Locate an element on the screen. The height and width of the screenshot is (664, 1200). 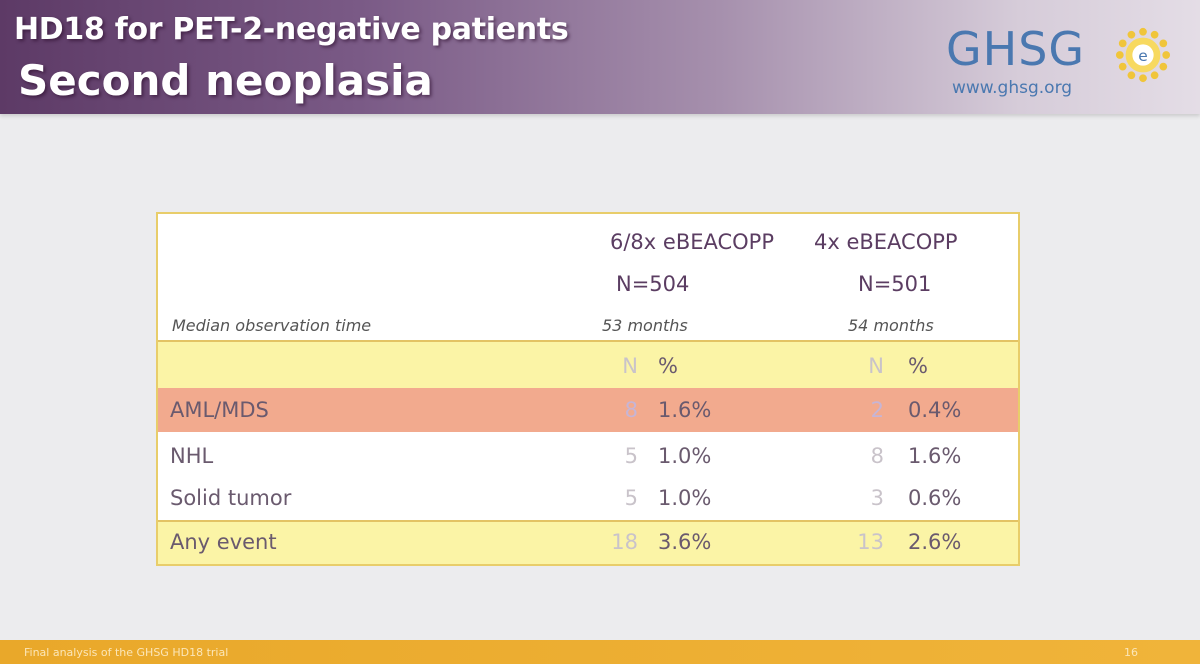
arm1-observation: 53 months is located at coordinates (645, 325).